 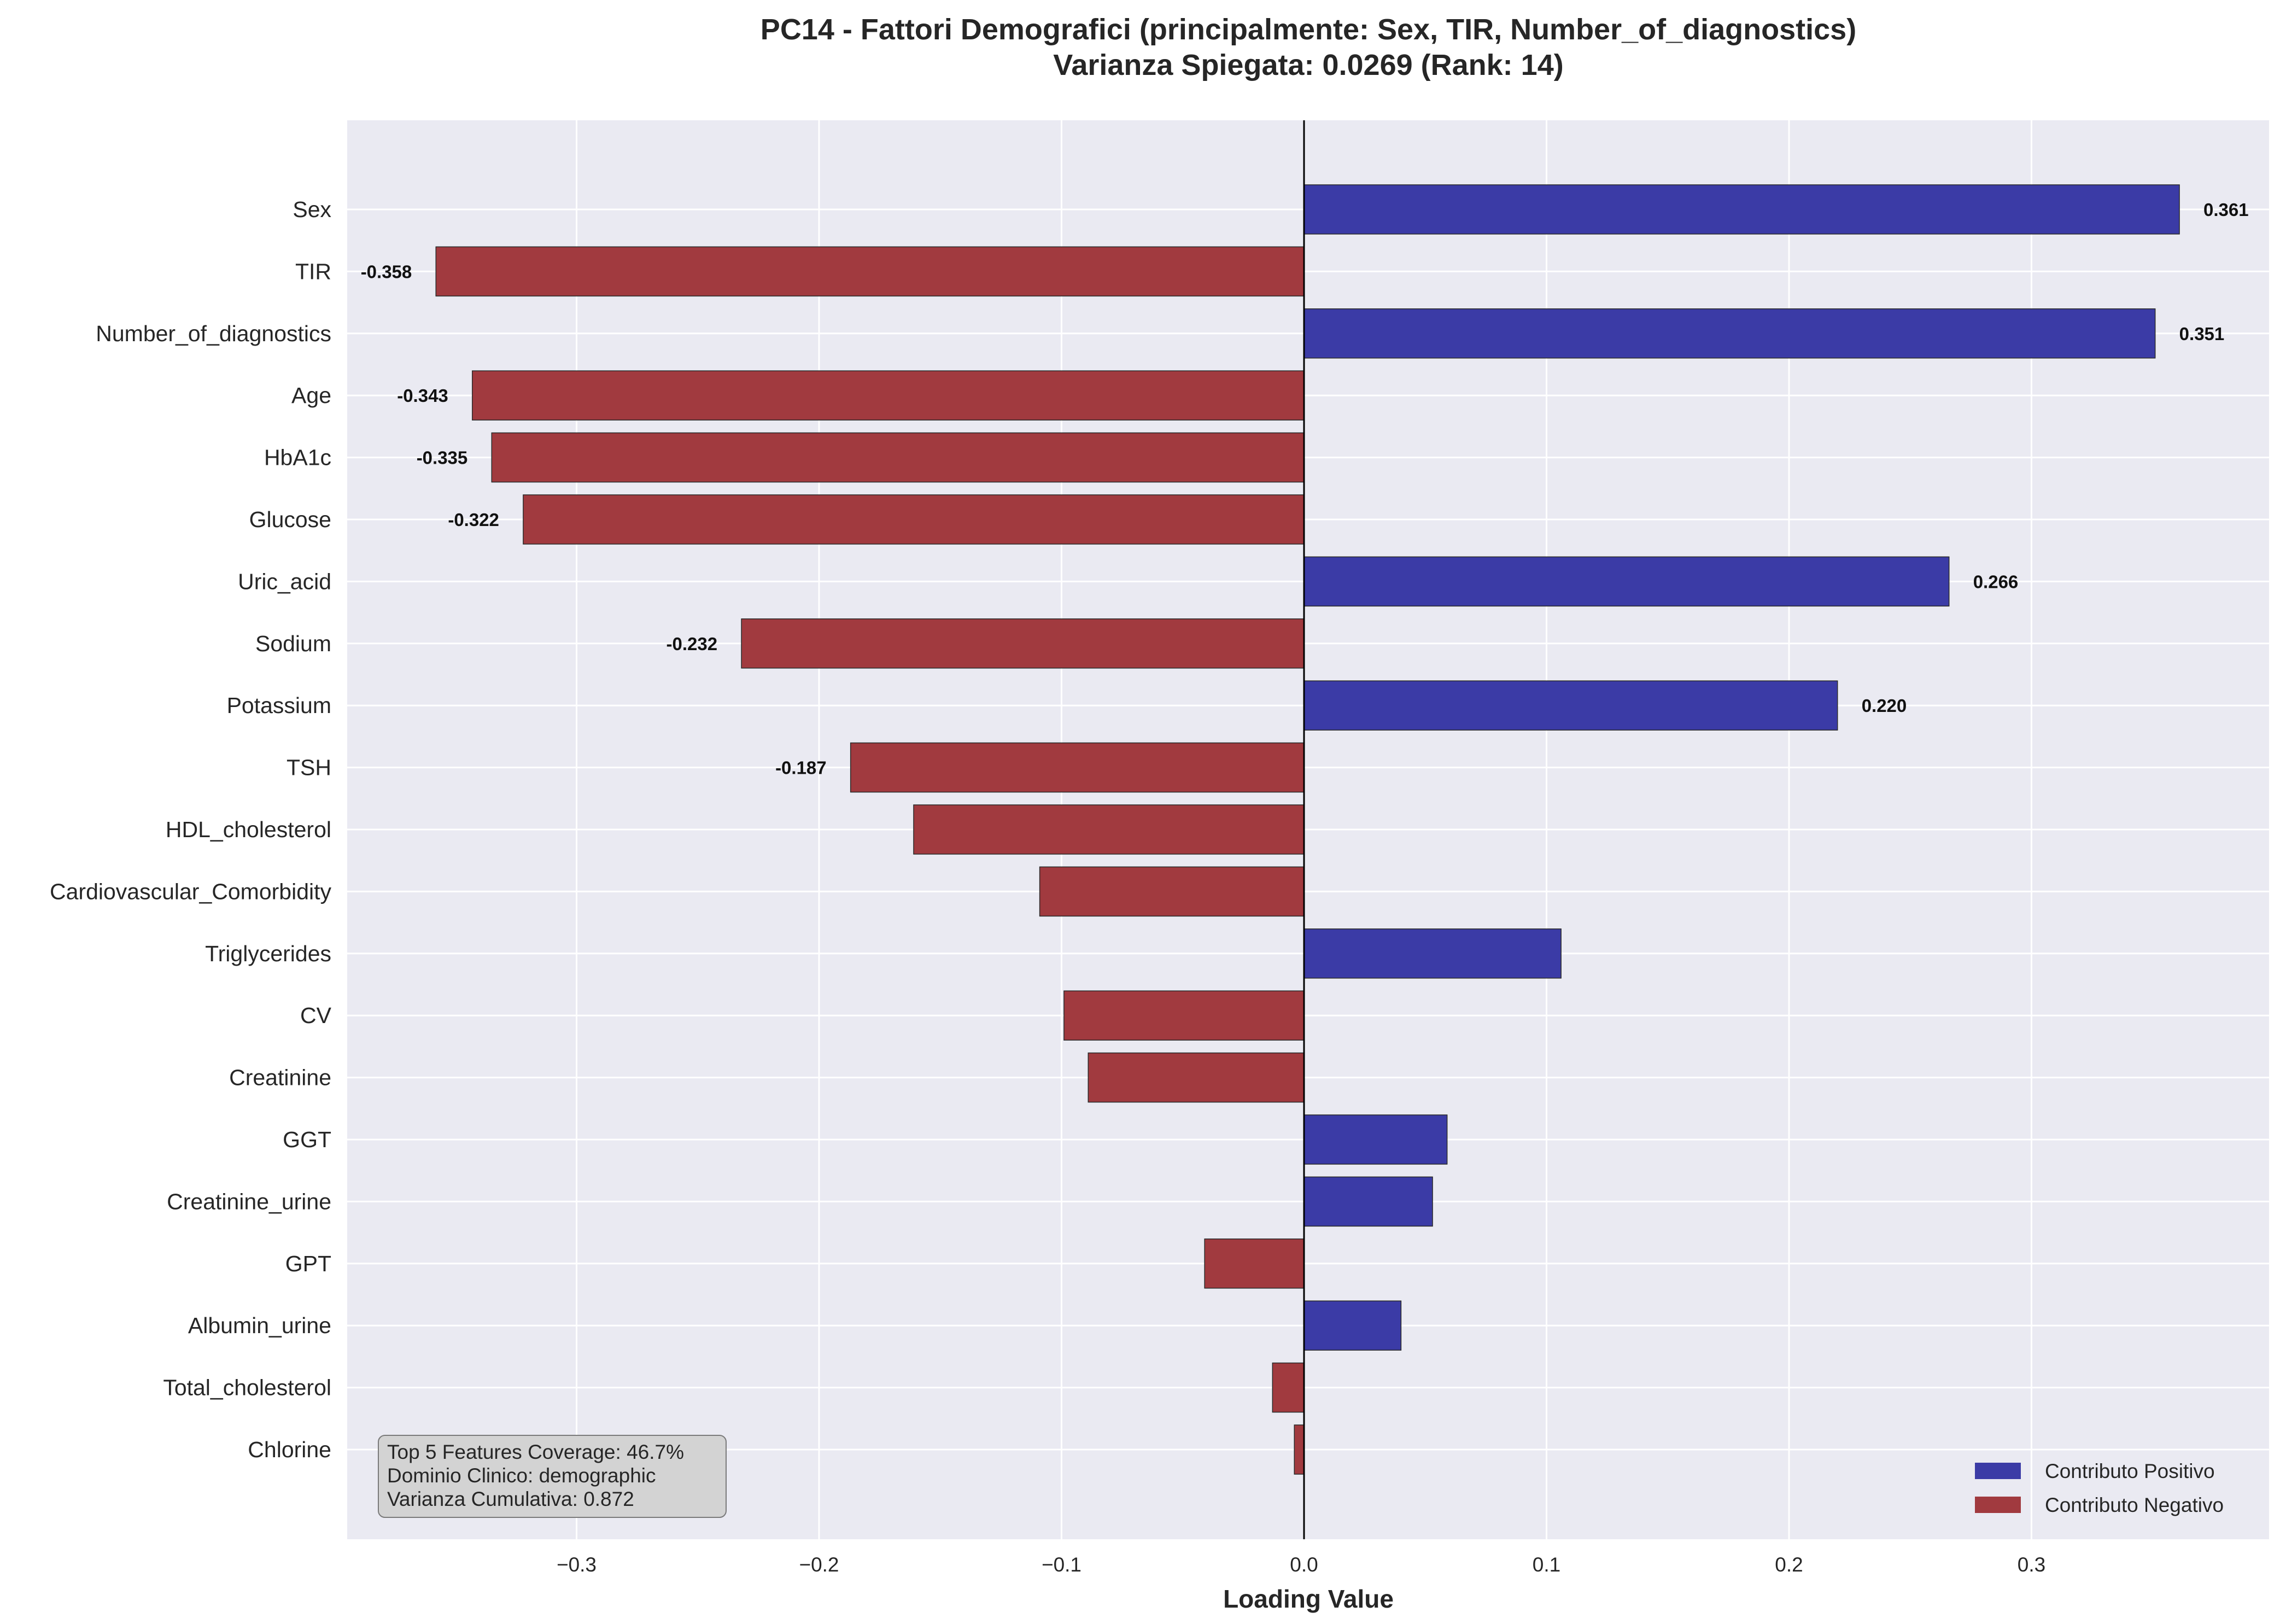 What do you see at coordinates (1308, 65) in the screenshot?
I see `chart-title-line2: Varianza Spiegata: 0.0269 (Rank: 14)` at bounding box center [1308, 65].